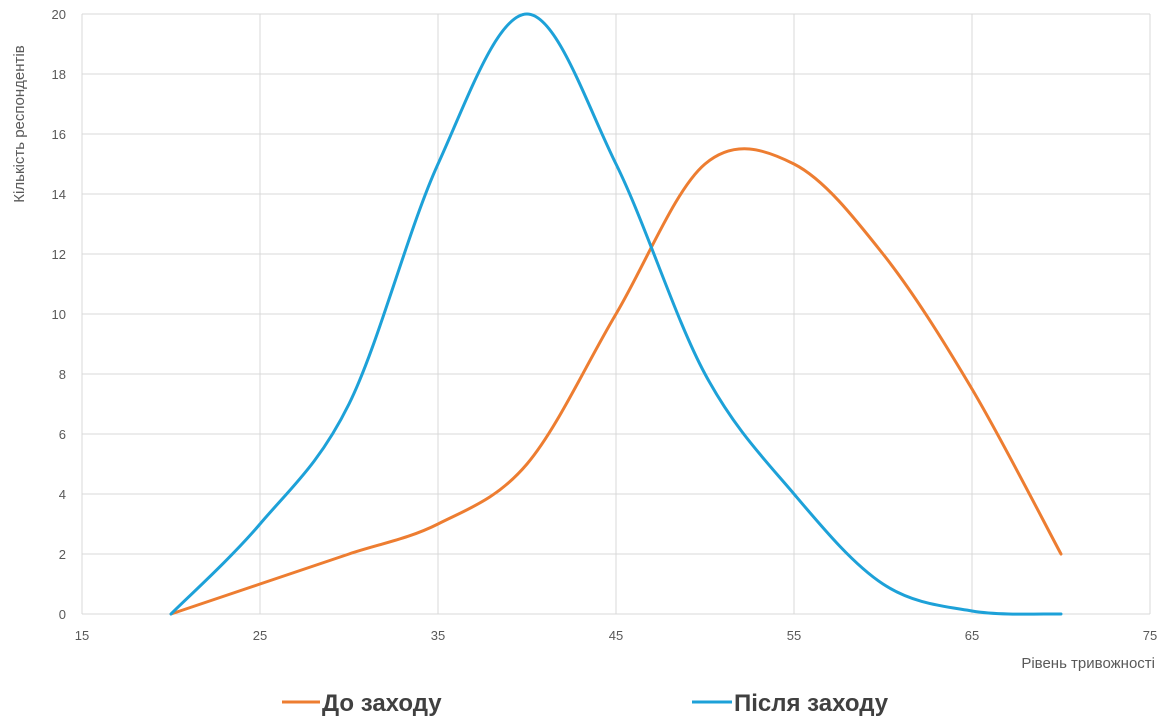 The height and width of the screenshot is (718, 1167). Describe the element at coordinates (794, 635) in the screenshot. I see `x-tick-label: 55` at that location.